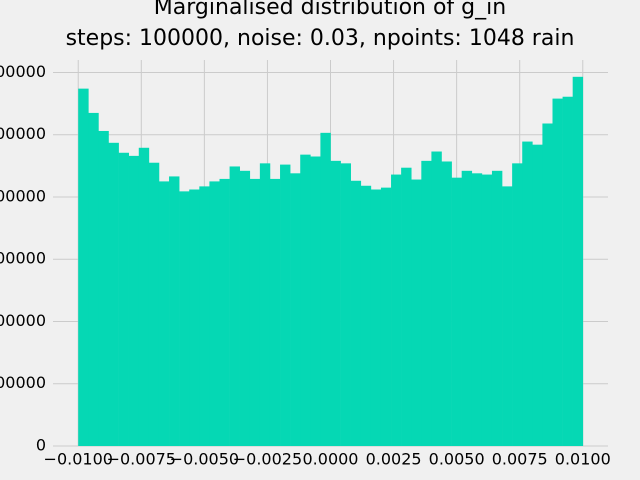 The height and width of the screenshot is (480, 640). Describe the element at coordinates (23, 133) in the screenshot. I see `y-tick-label: 500000` at that location.